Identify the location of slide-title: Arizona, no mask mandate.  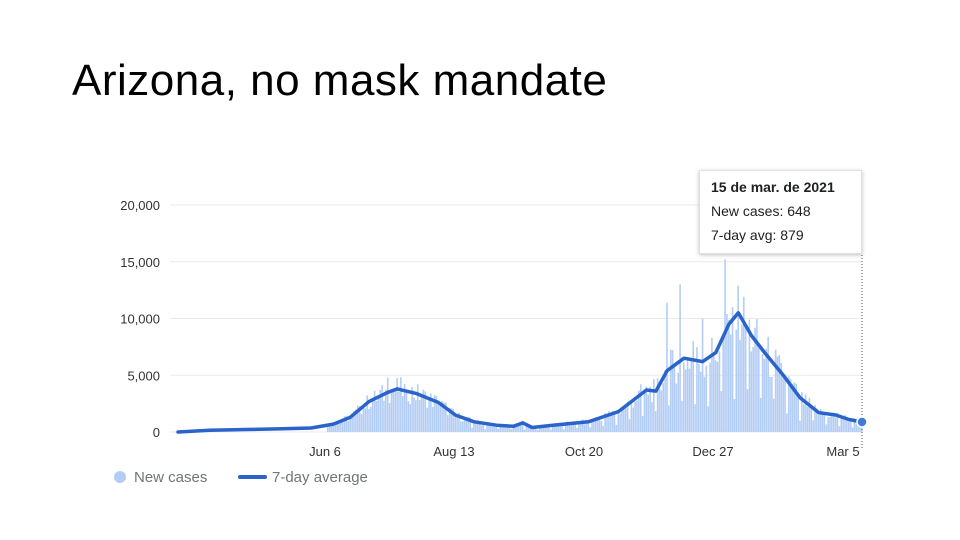
(340, 80).